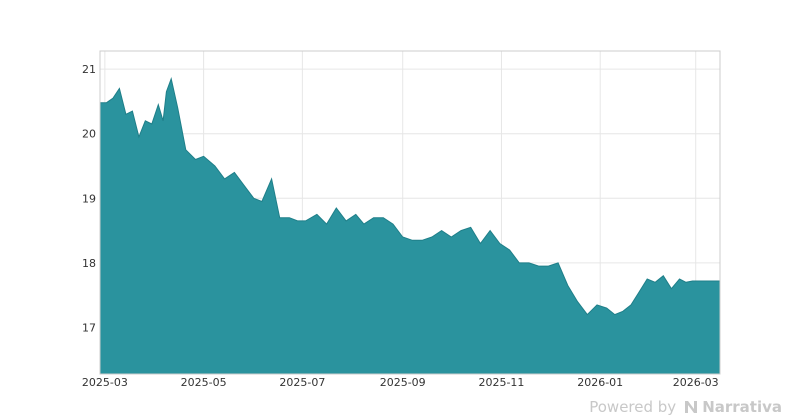 This screenshot has height=420, width=800. I want to click on y-tick-label: 21, so click(89, 69).